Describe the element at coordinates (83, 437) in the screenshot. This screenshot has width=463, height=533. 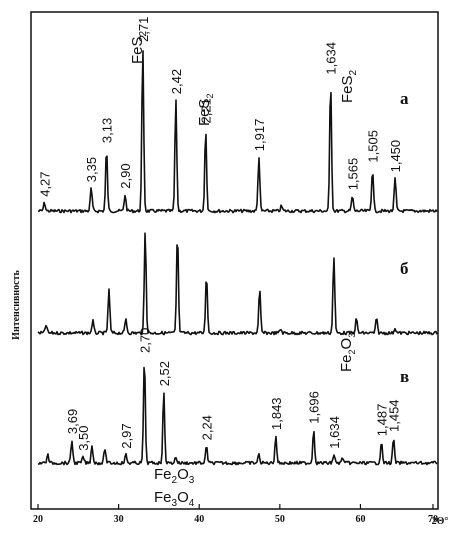
I see `peak-label: 3,50` at that location.